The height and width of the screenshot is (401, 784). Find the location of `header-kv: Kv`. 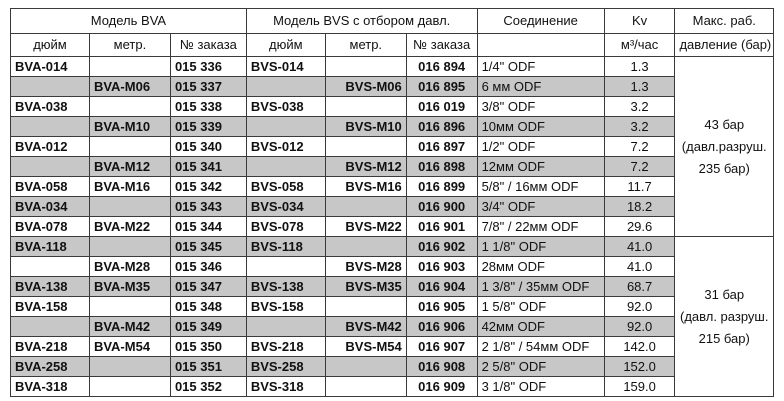

header-kv: Kv is located at coordinates (639, 21).